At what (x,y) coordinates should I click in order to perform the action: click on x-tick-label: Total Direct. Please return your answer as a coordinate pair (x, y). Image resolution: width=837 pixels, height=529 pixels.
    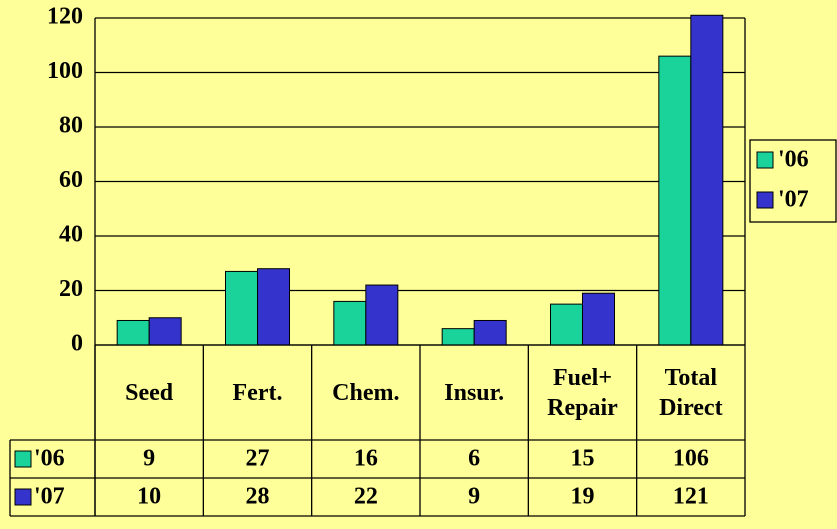
    Looking at the image, I should click on (691, 392).